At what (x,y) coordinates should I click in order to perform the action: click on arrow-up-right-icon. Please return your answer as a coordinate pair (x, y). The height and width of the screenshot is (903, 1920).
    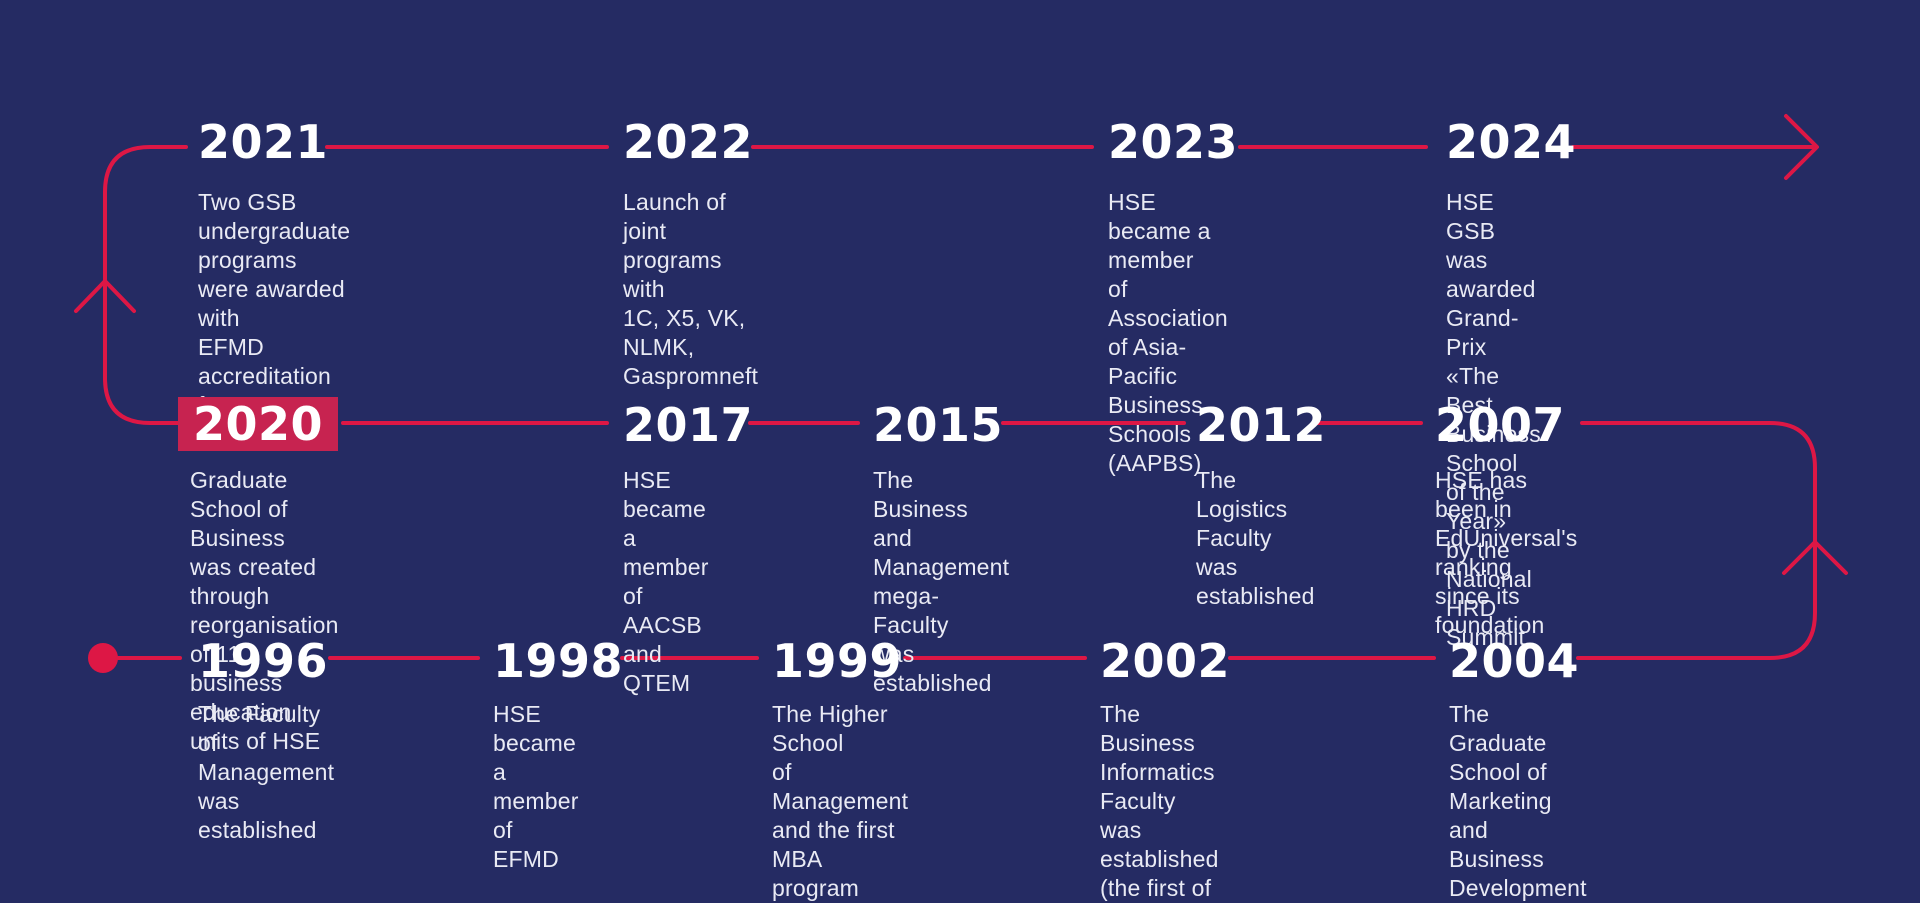
    Looking at the image, I should click on (1815, 557).